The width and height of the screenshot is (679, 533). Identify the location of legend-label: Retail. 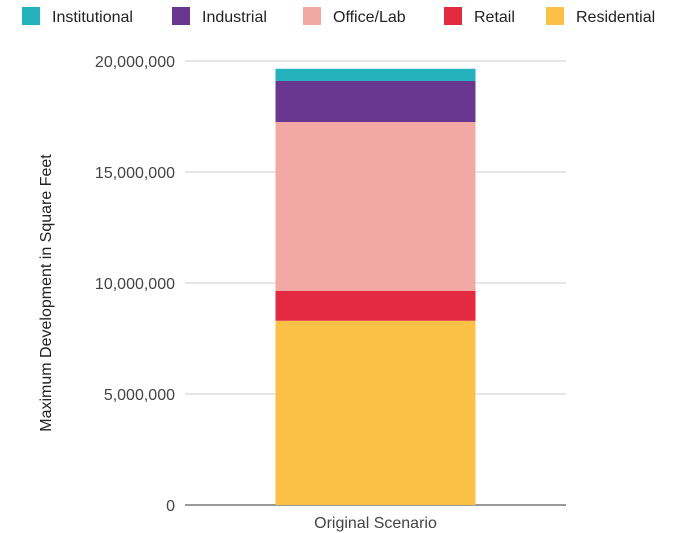
(494, 17).